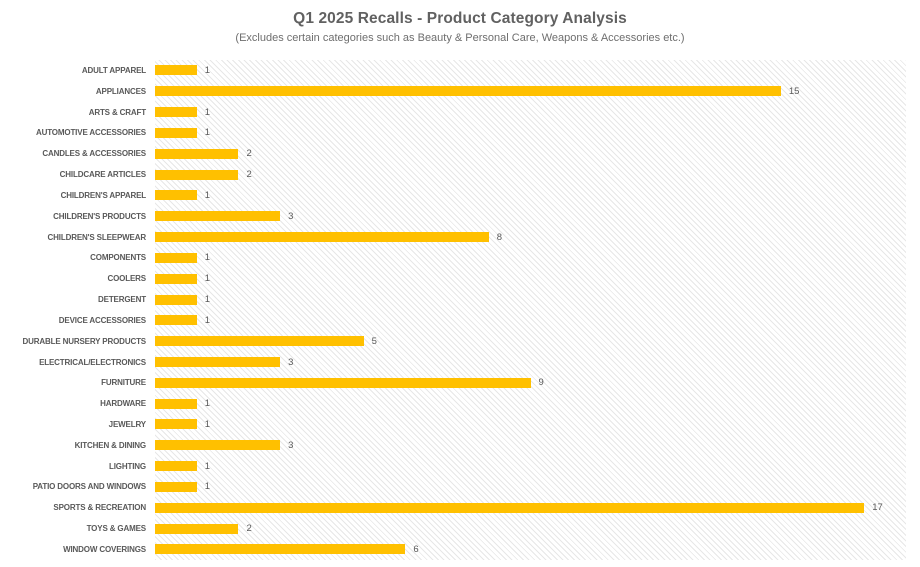 The width and height of the screenshot is (920, 567). What do you see at coordinates (374, 341) in the screenshot?
I see `value-label: 5` at bounding box center [374, 341].